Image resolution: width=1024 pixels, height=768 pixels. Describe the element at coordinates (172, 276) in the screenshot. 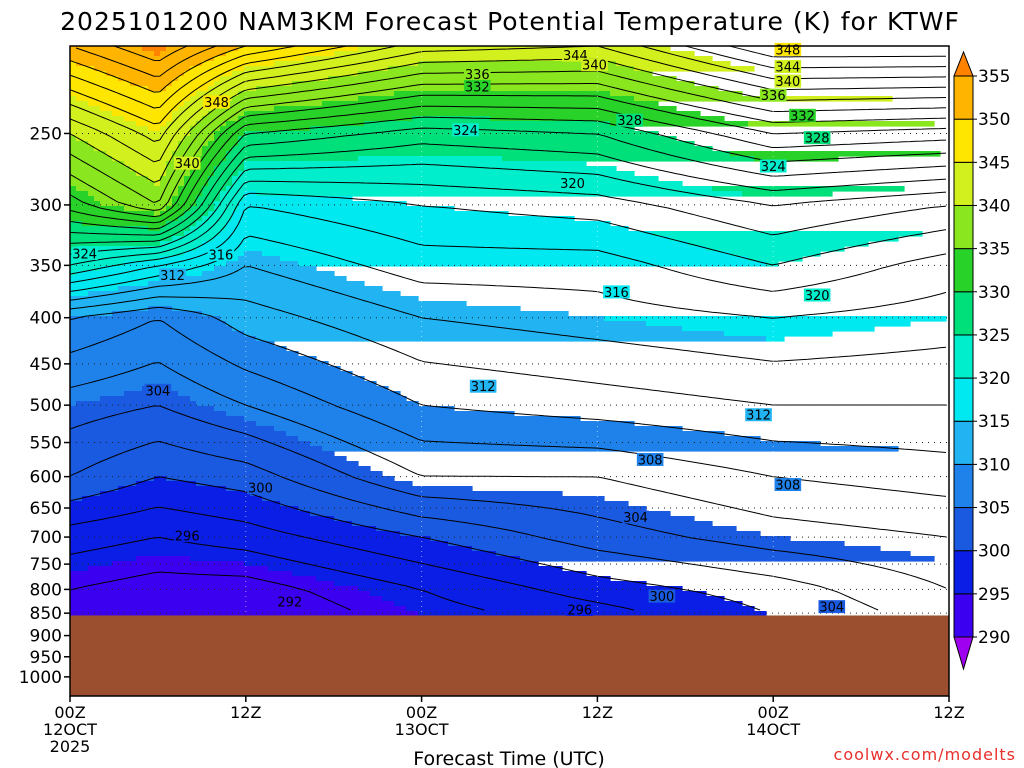

I see `contour-label: 312` at that location.